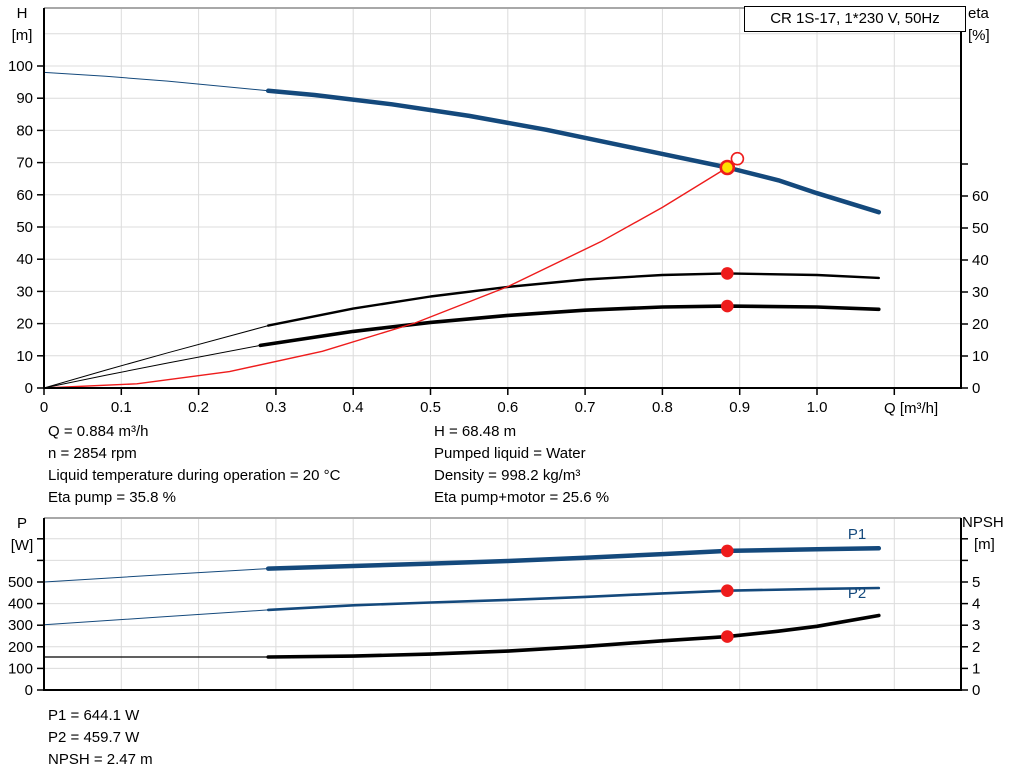  What do you see at coordinates (156, 617) in the screenshot?
I see `p2-curve-extension` at bounding box center [156, 617].